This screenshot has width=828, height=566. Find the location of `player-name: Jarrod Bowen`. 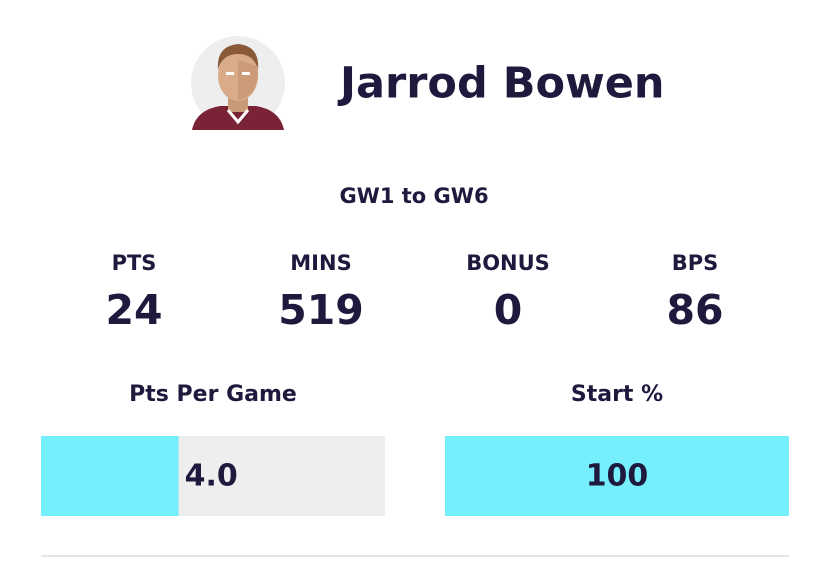

player-name: Jarrod Bowen is located at coordinates (501, 84).